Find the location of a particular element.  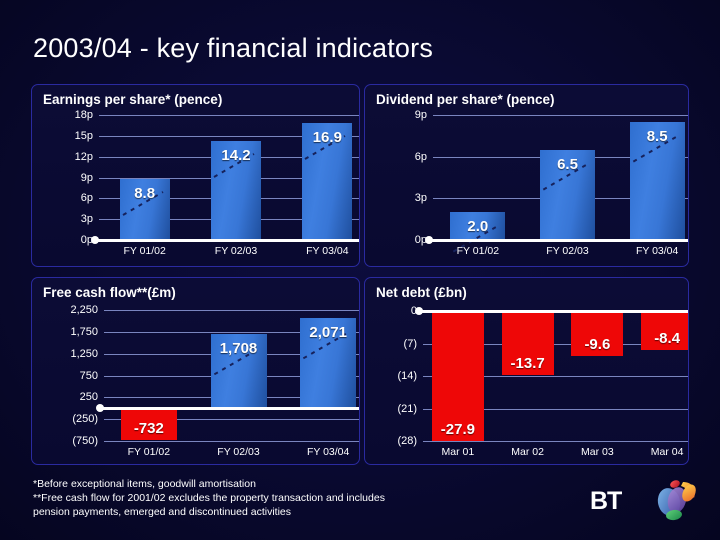

x-axis-category-label: Mar 02 is located at coordinates (527, 452).